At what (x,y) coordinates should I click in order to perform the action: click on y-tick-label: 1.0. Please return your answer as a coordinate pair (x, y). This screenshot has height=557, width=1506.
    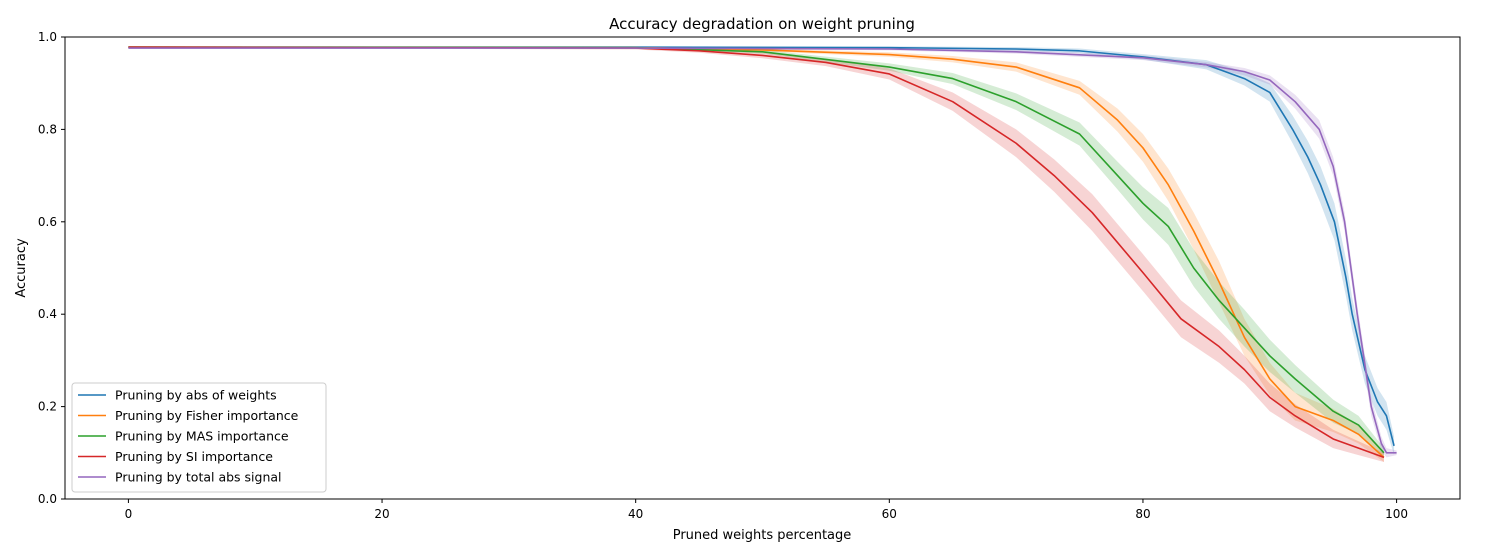
    Looking at the image, I should click on (47, 37).